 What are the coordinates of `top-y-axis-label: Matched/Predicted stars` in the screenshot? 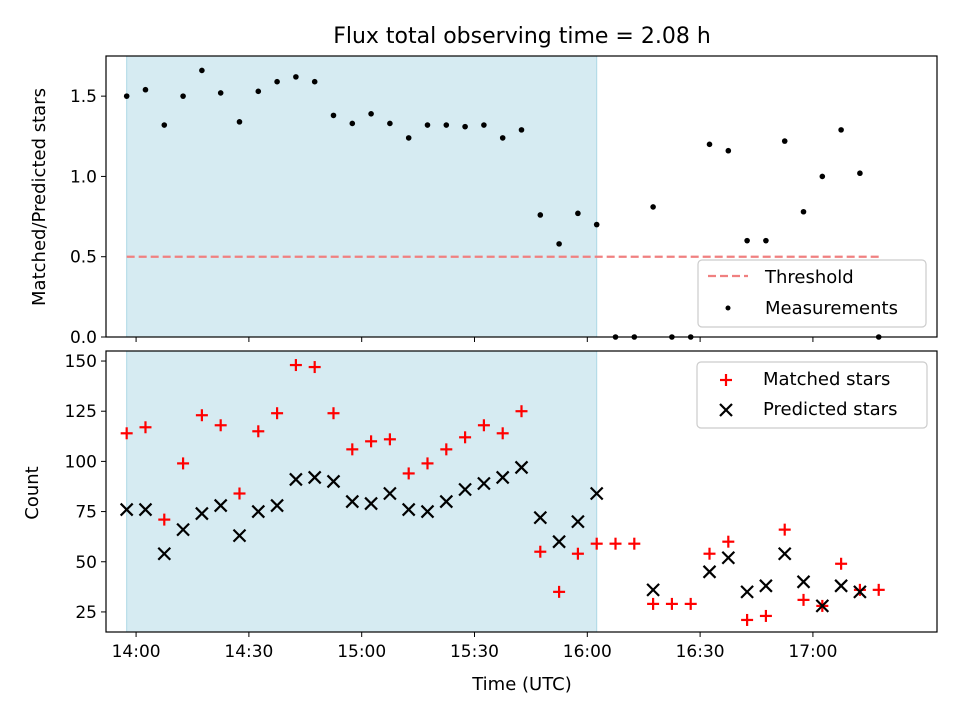 It's located at (39, 197).